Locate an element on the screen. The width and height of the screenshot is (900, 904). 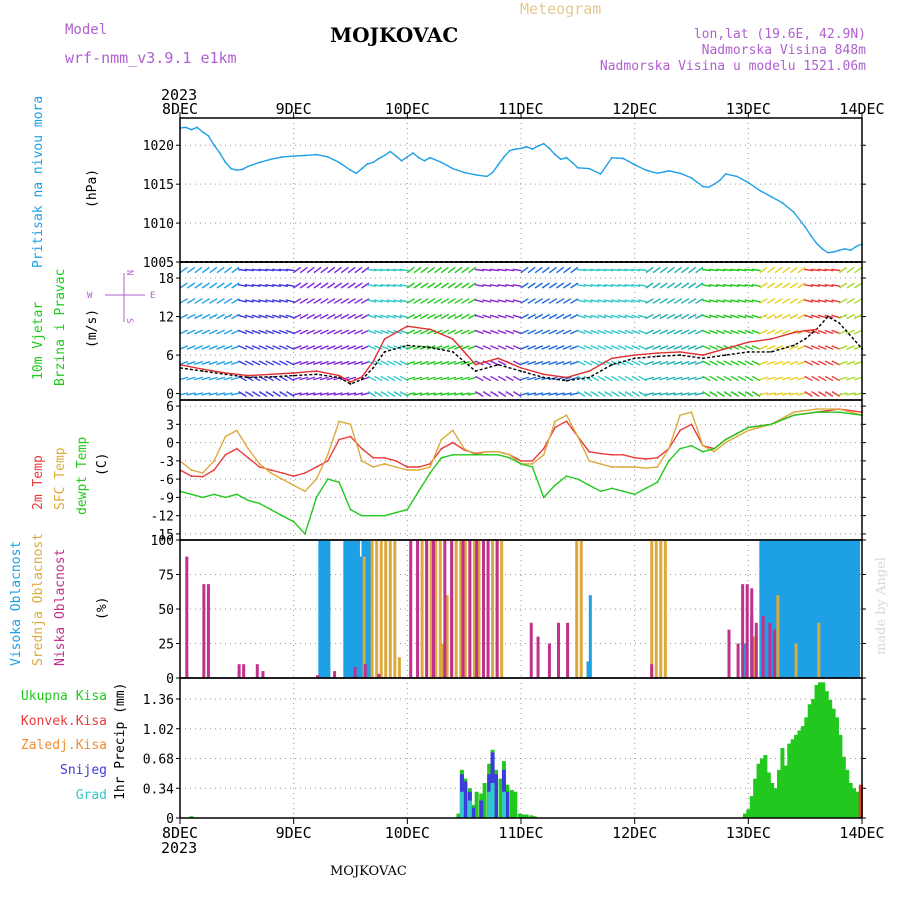
x-tick-label-bottom: 8DEC is located at coordinates (180, 833).